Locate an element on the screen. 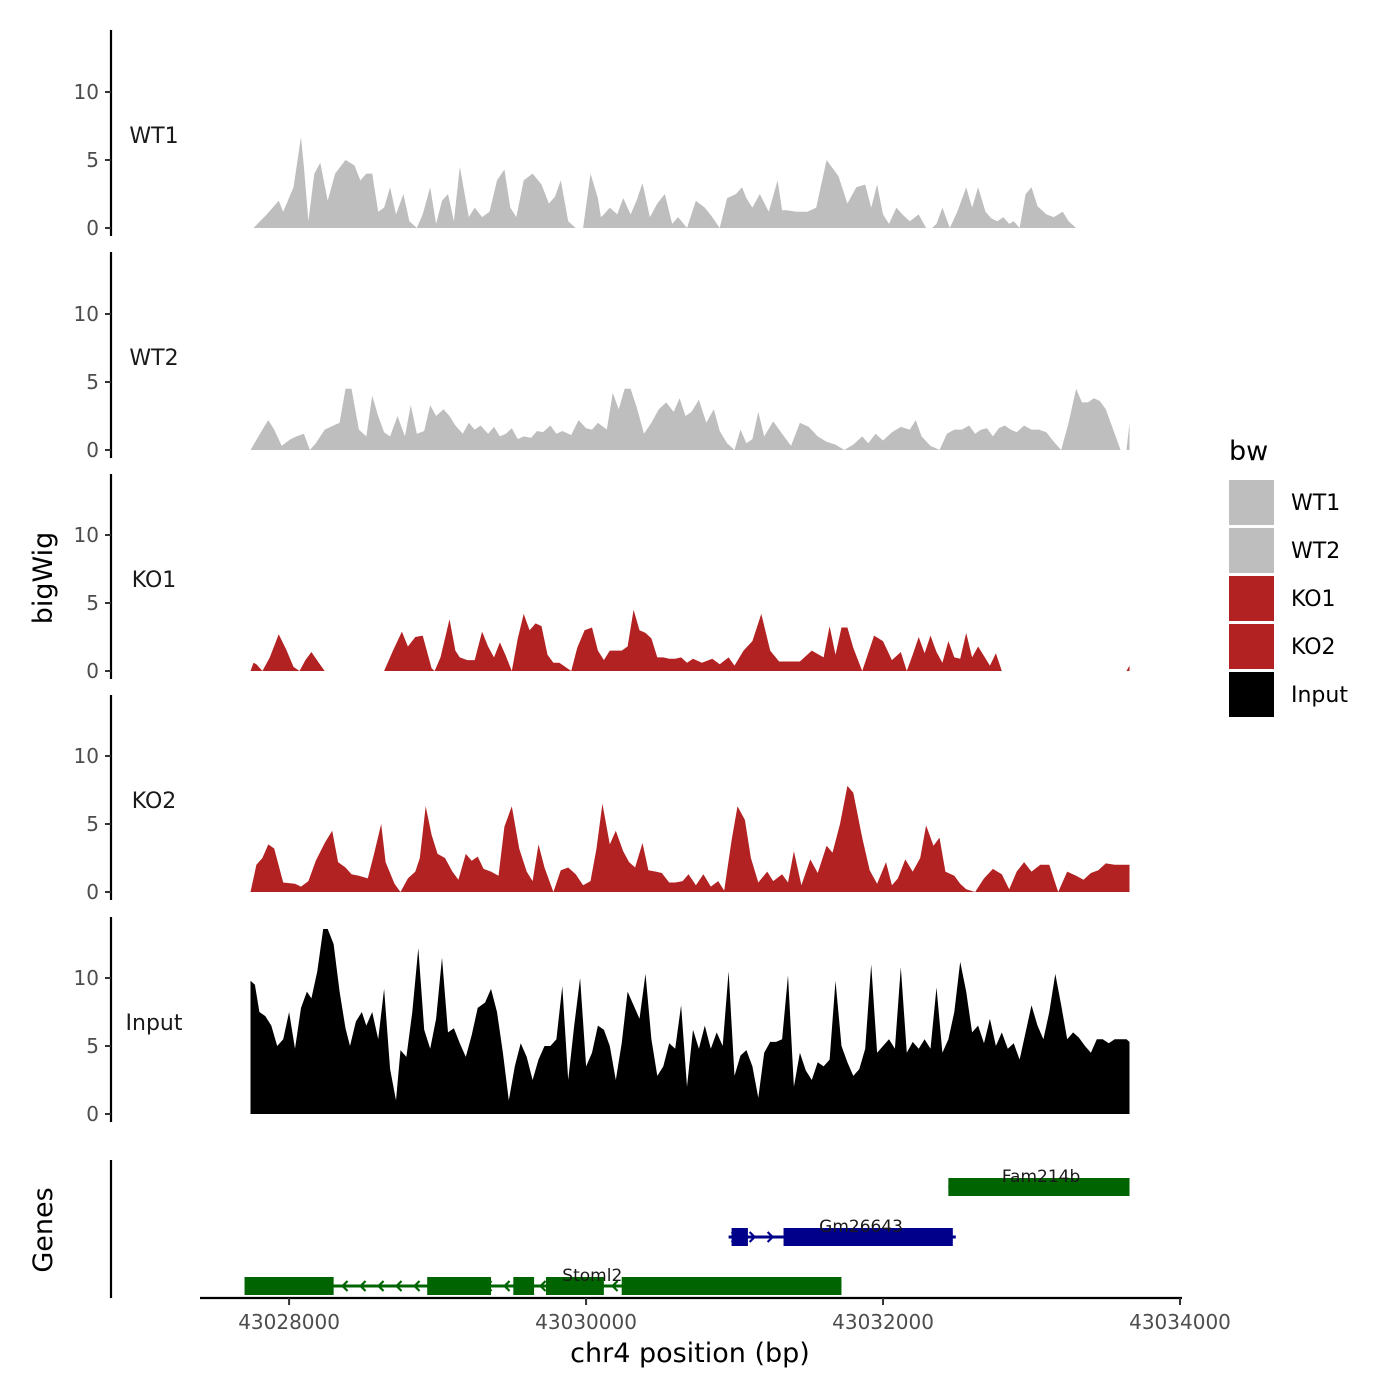 This screenshot has width=1400, height=1400. legend-label-input: Input is located at coordinates (1319, 695).